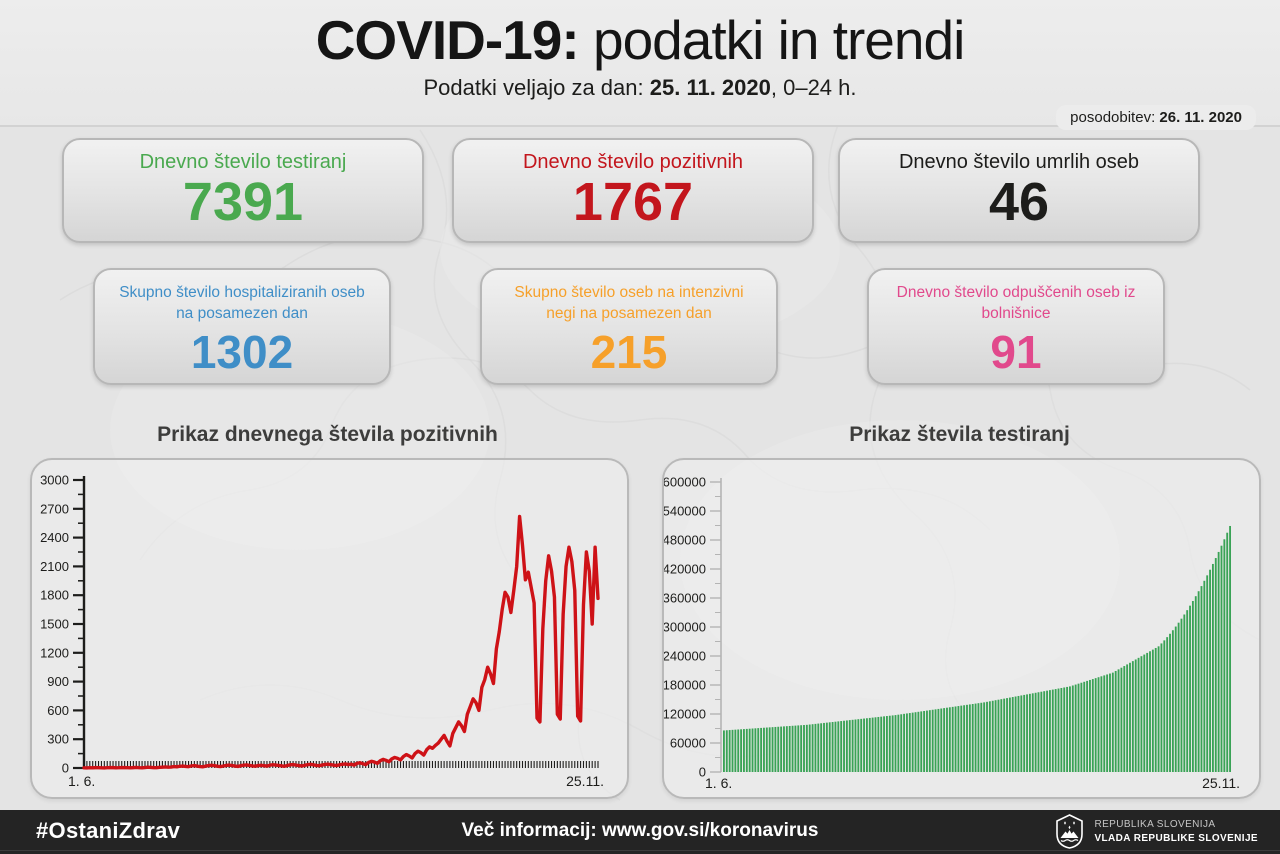 This screenshot has height=854, width=1280. Describe the element at coordinates (58, 710) in the screenshot. I see `svg-text: 600` at that location.